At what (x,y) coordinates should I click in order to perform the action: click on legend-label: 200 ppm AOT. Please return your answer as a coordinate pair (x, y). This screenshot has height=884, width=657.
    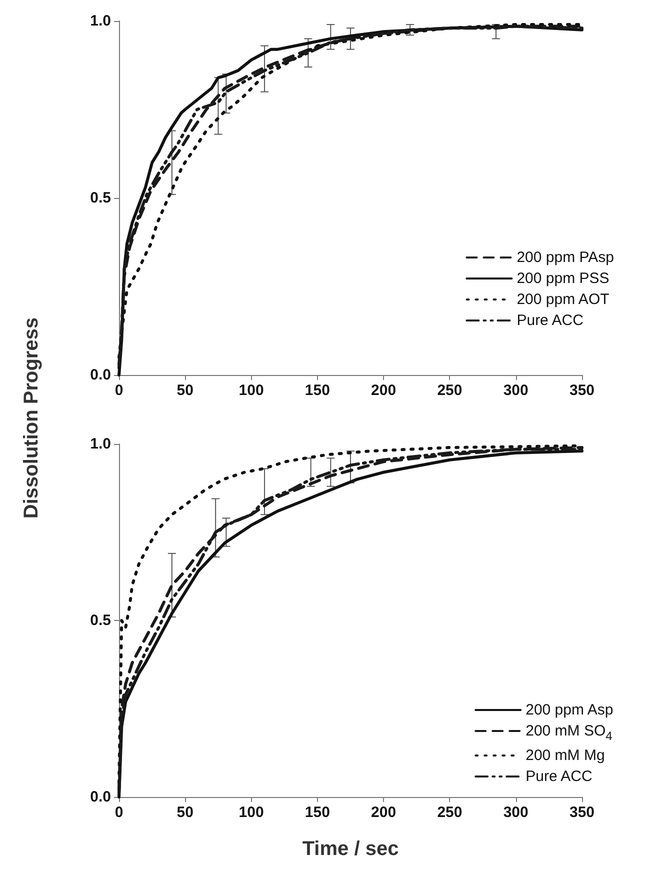
    Looking at the image, I should click on (563, 299).